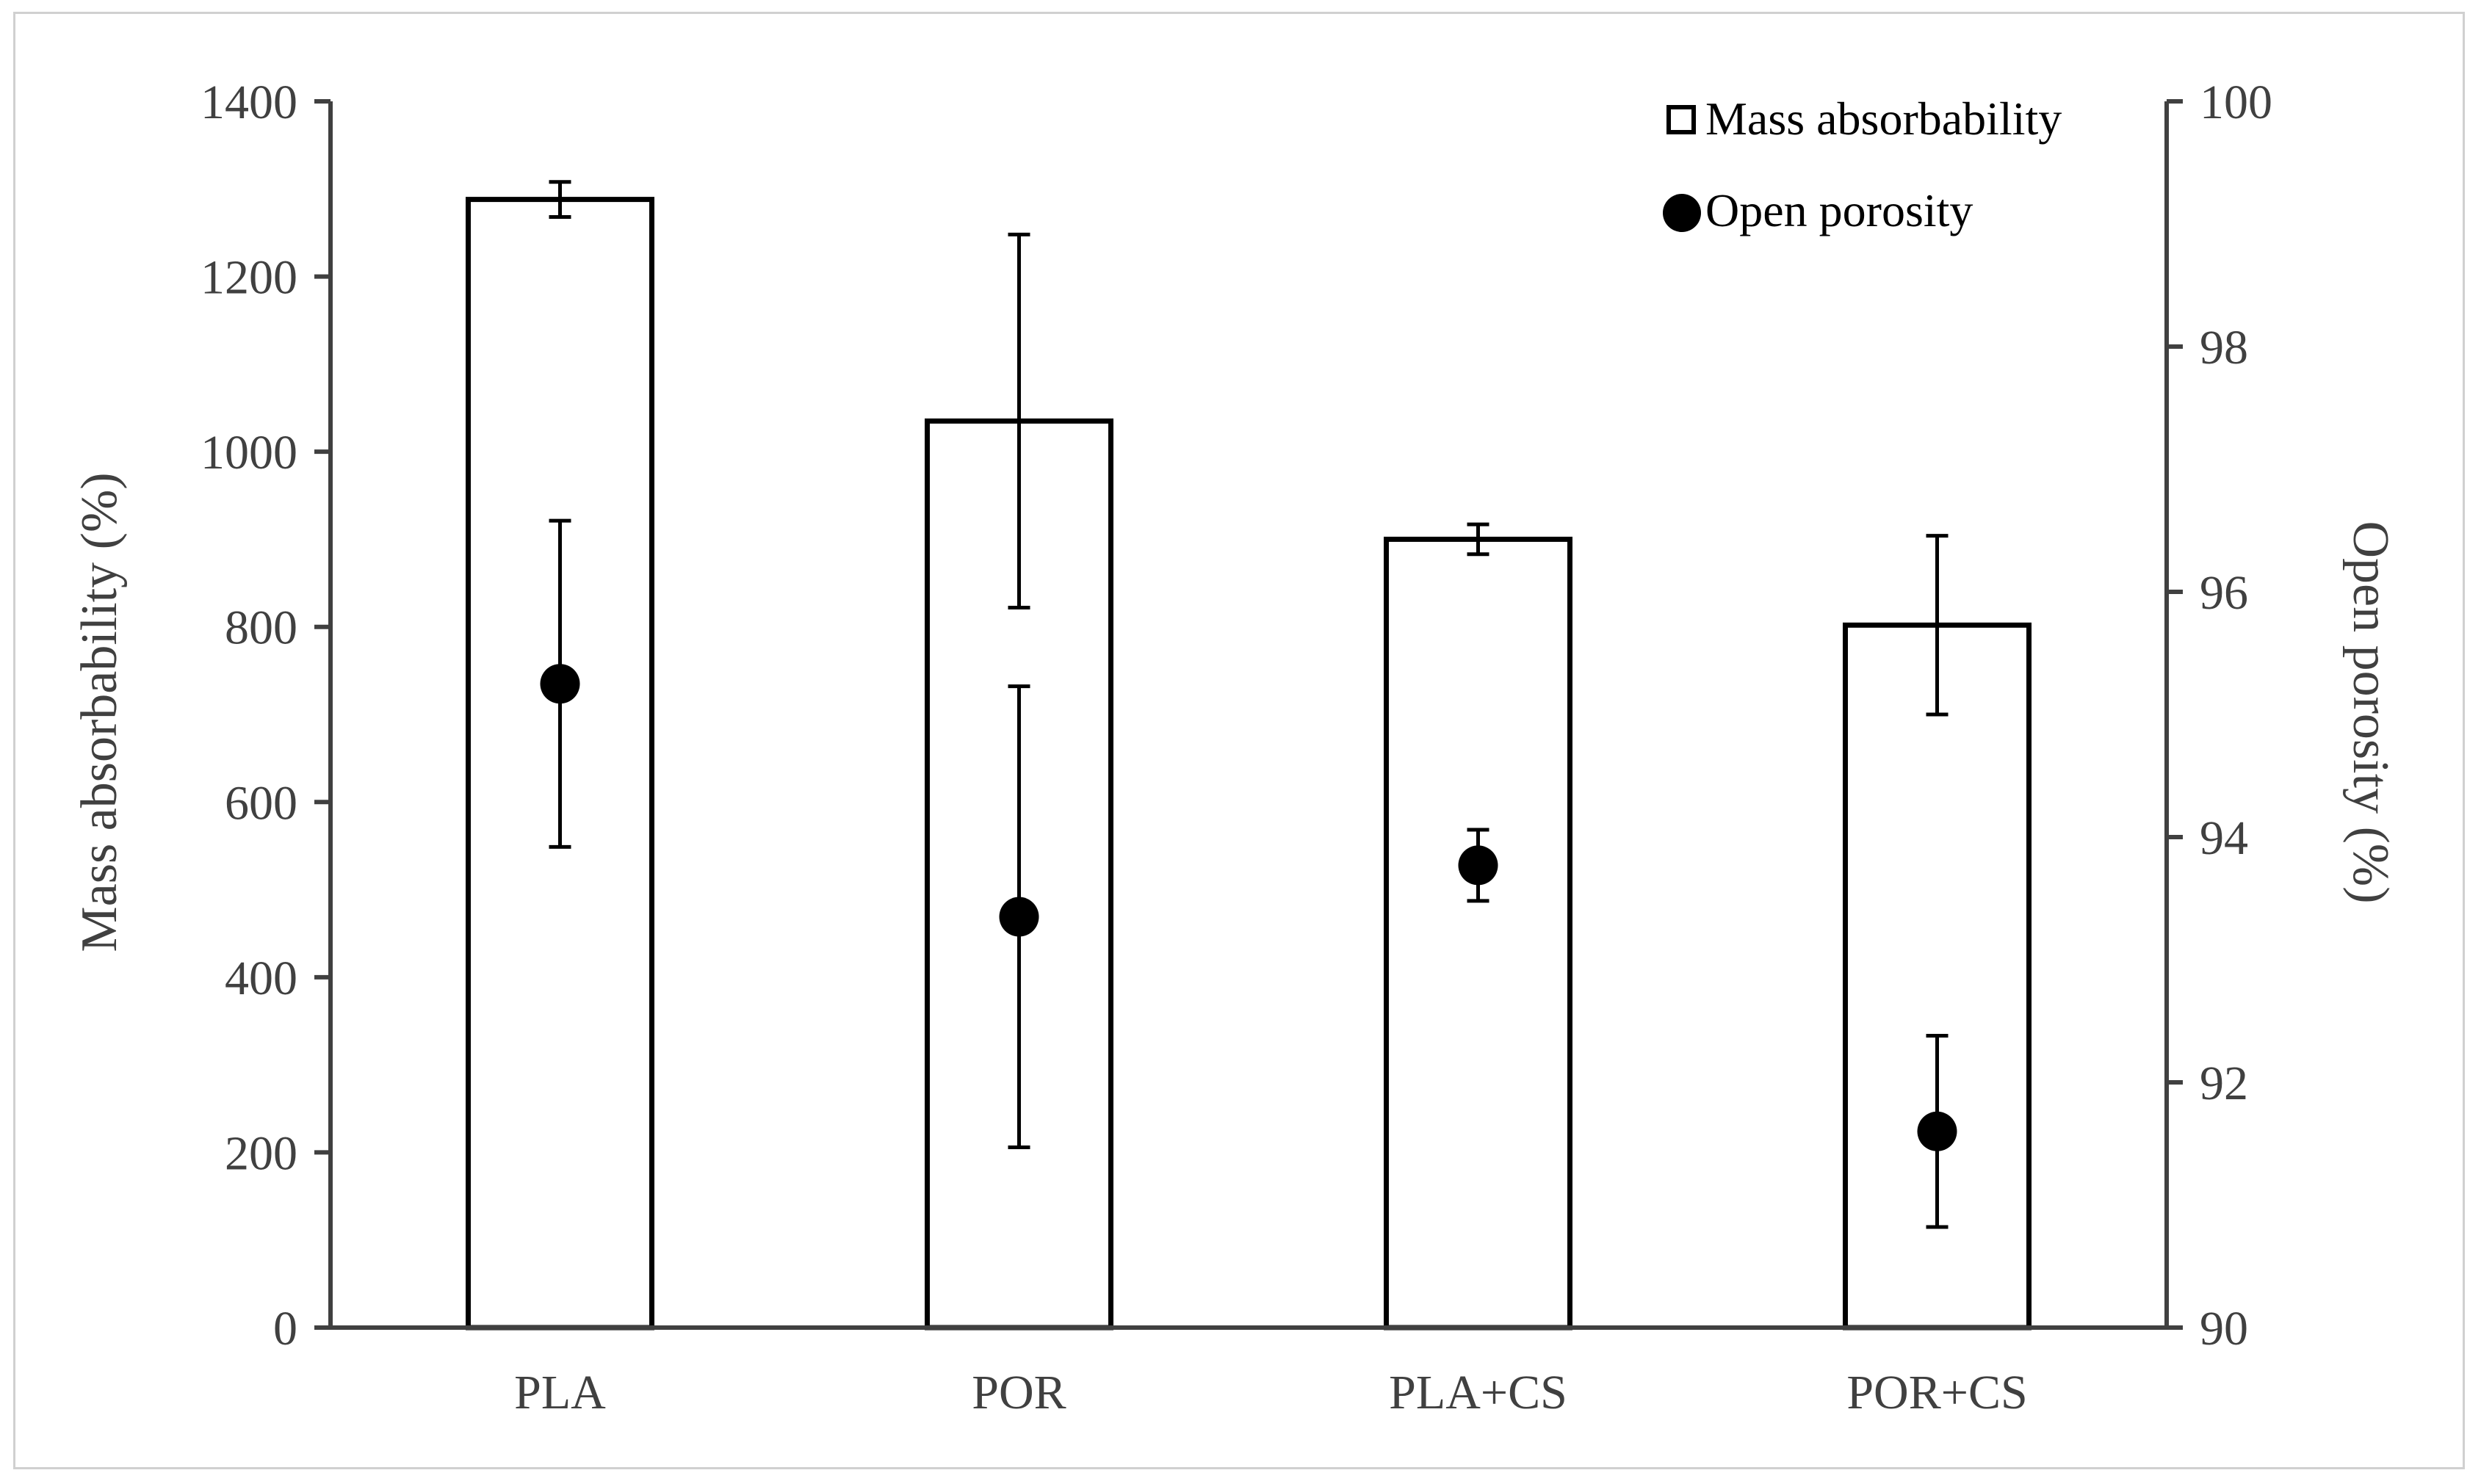 The width and height of the screenshot is (2481, 1484). I want to click on right-tick-label: 96, so click(2224, 593).